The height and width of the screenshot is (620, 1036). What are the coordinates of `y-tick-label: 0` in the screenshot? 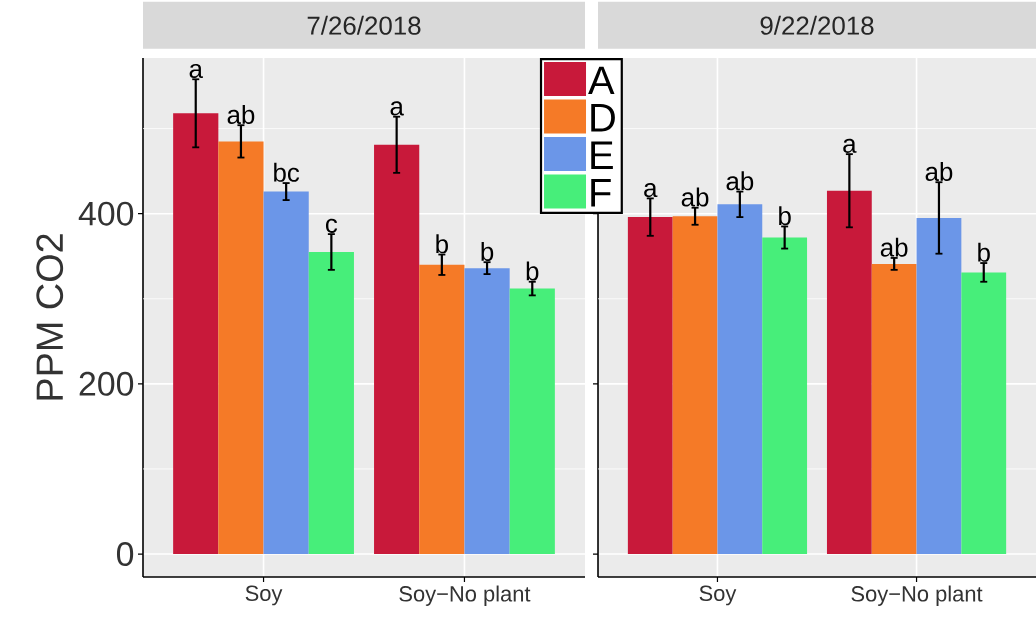 It's located at (125, 554).